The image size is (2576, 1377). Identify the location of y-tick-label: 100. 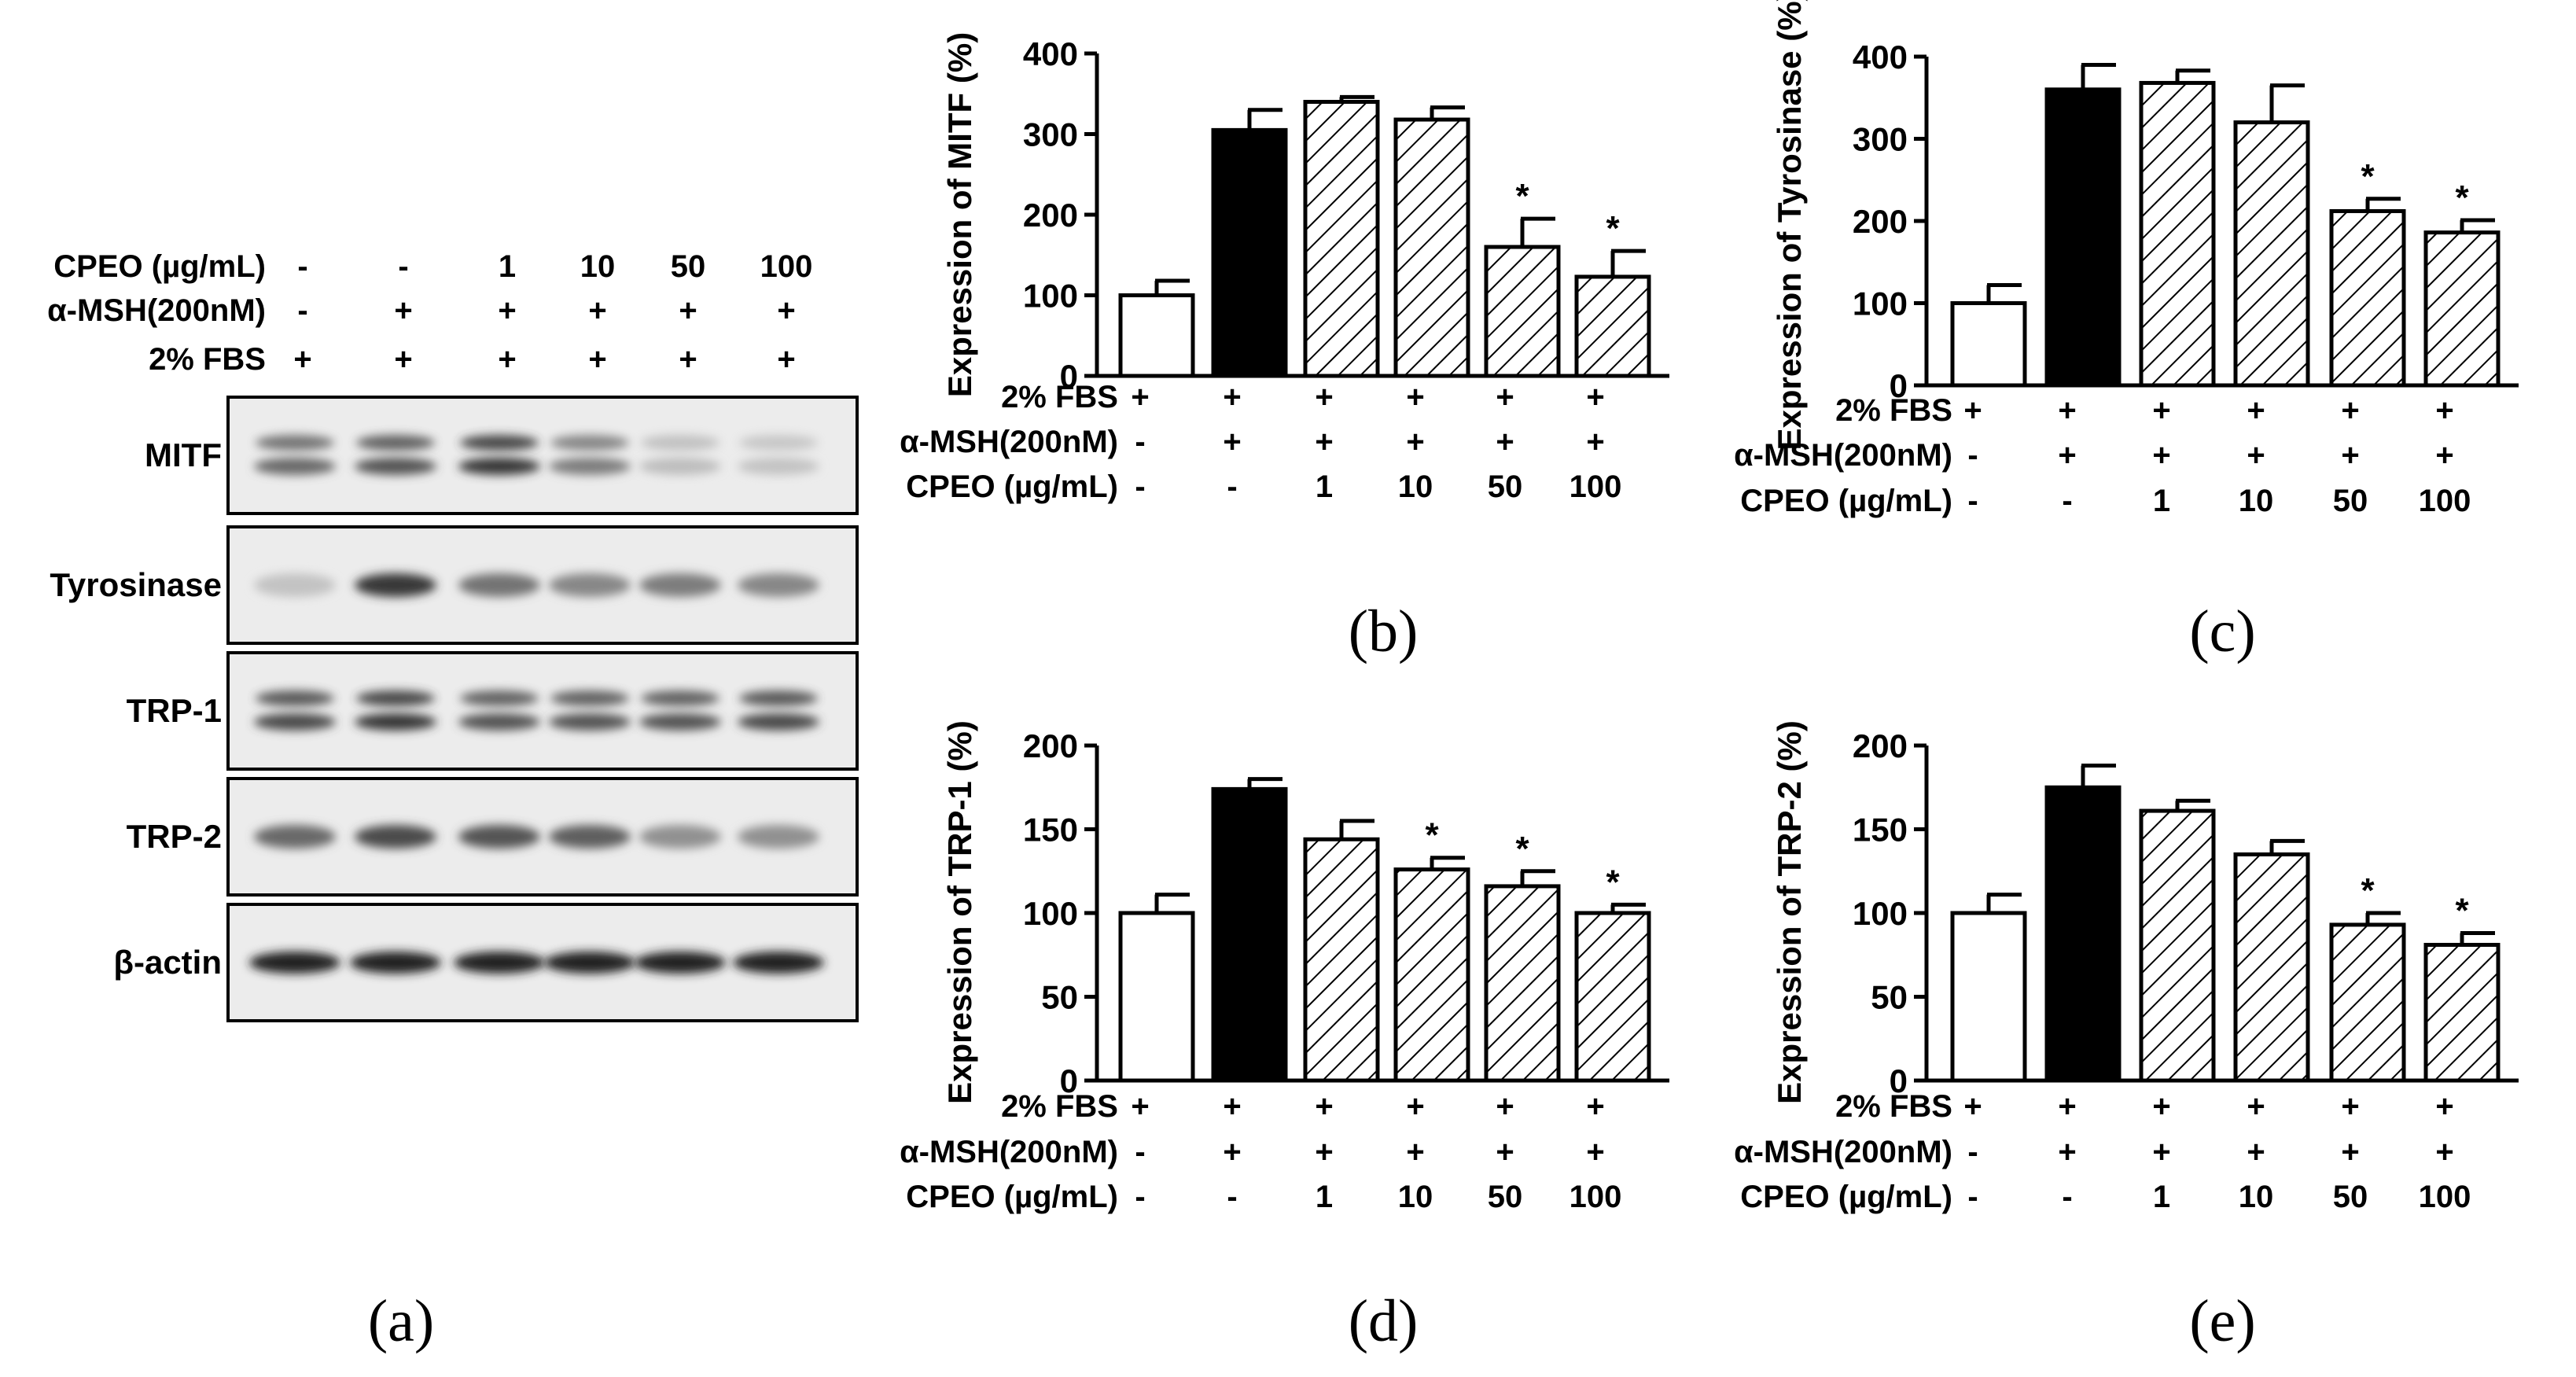
(1050, 296).